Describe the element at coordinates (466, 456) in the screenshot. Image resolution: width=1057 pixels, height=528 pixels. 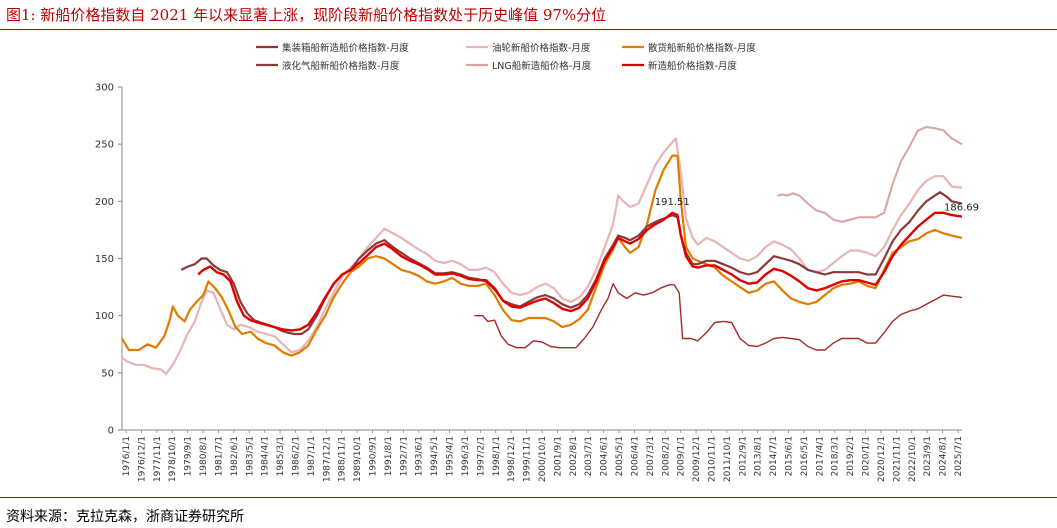
I see `x-tick-label: 1996/3/1` at that location.